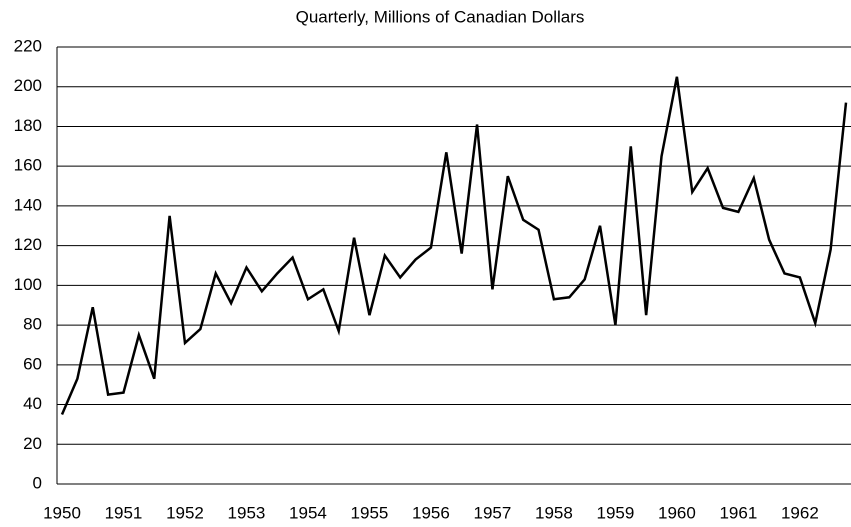  What do you see at coordinates (308, 512) in the screenshot?
I see `x-tick-label: 1954` at bounding box center [308, 512].